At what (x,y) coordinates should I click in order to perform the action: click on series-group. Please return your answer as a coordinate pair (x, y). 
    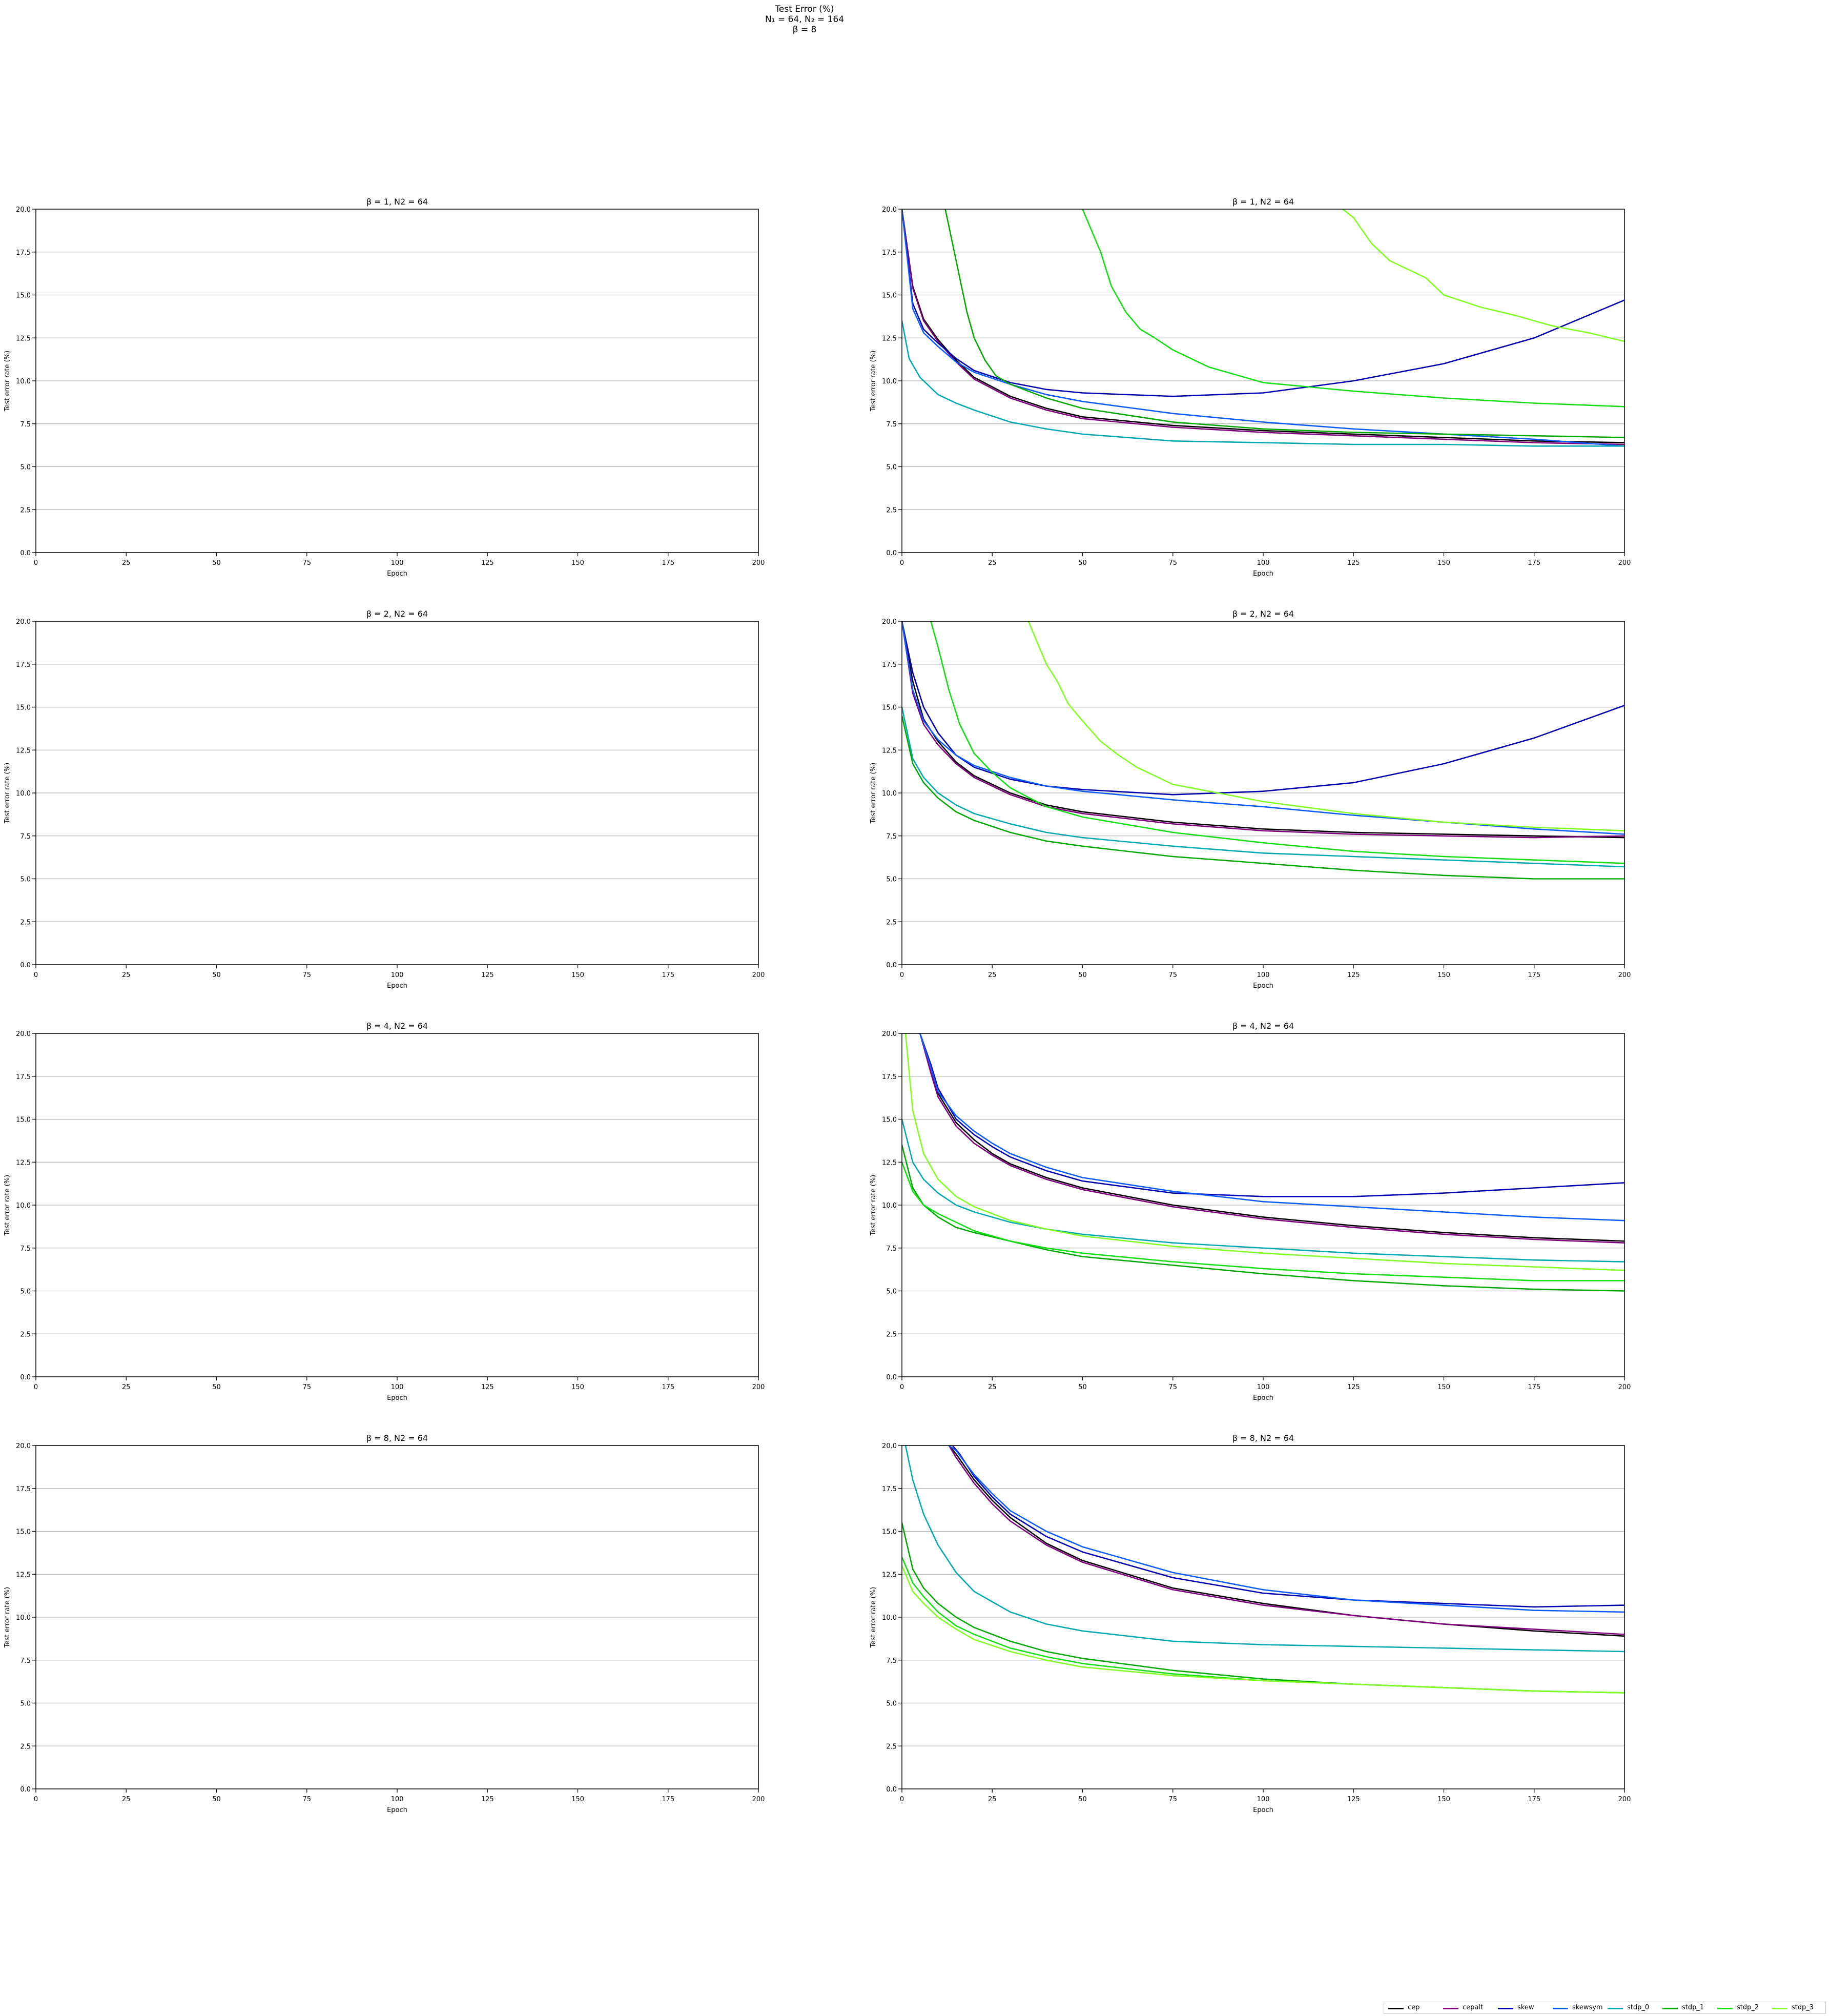
    Looking at the image, I should click on (1263, 1569).